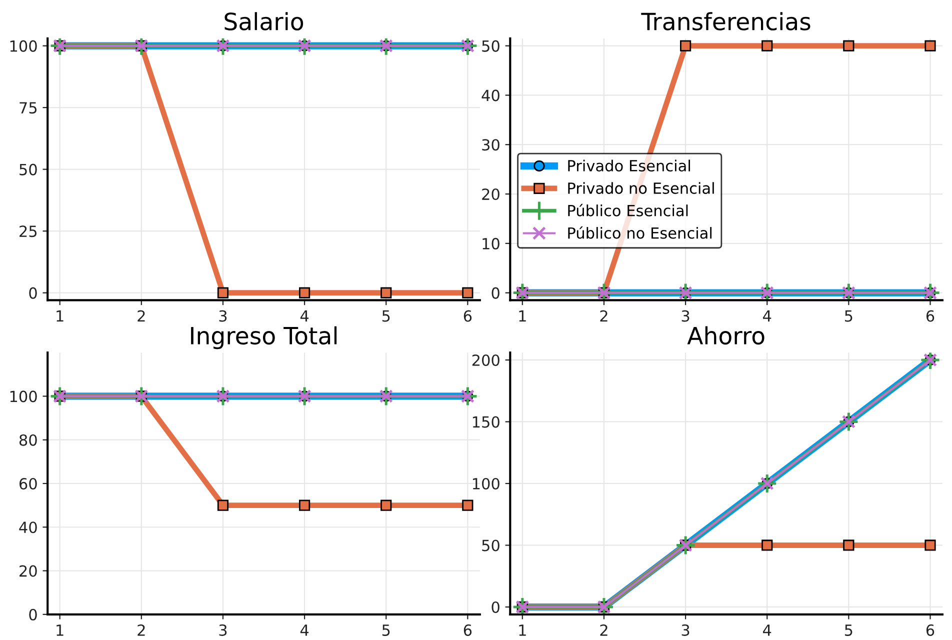 The image size is (952, 640). Describe the element at coordinates (264, 338) in the screenshot. I see `chart-title: Ingreso Total` at that location.